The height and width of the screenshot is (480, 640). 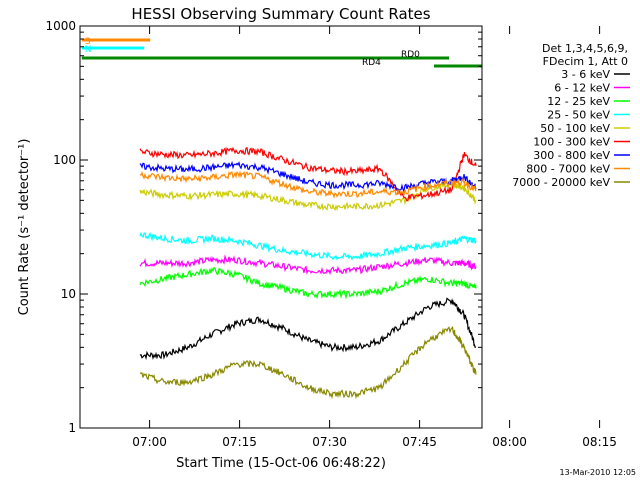 I want to click on flag-label-2: RD0, so click(x=410, y=55).